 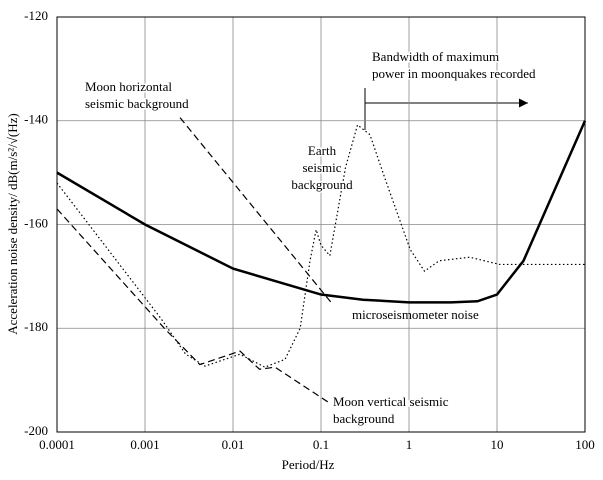 I want to click on y-tick-label: -200, so click(x=36, y=430).